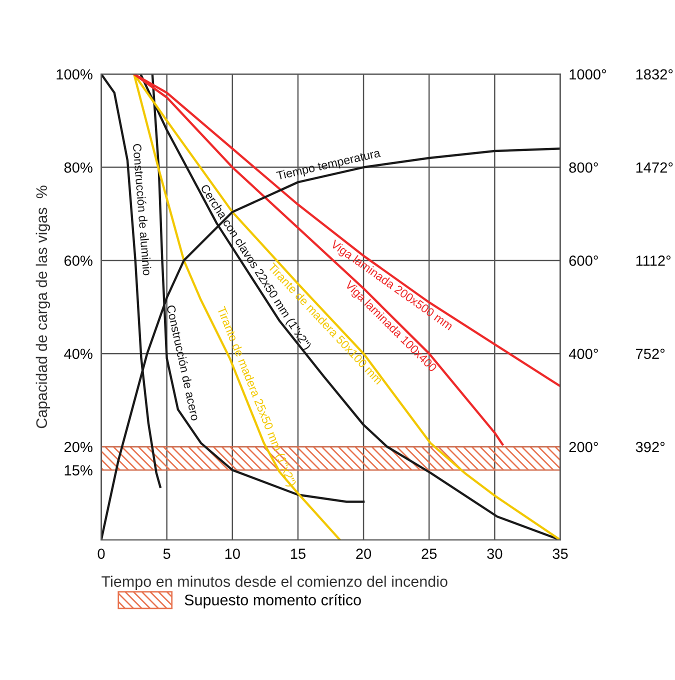 The width and height of the screenshot is (675, 680). I want to click on x-axis-title: Tiempo en minutos desde el comienzo del incendio, so click(275, 583).